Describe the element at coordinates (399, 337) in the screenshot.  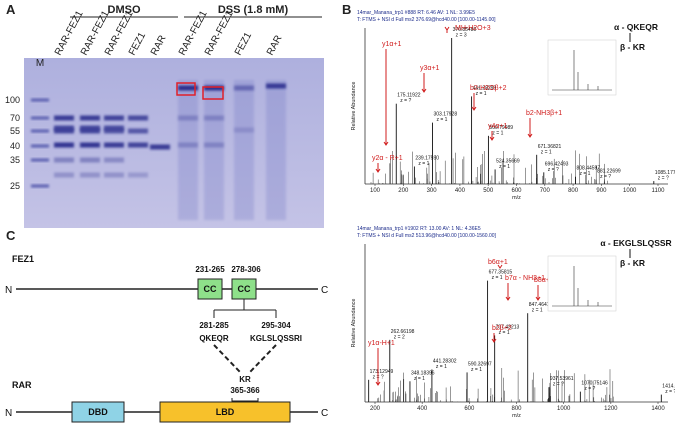
I see `peak-charge: z = 2` at that location.